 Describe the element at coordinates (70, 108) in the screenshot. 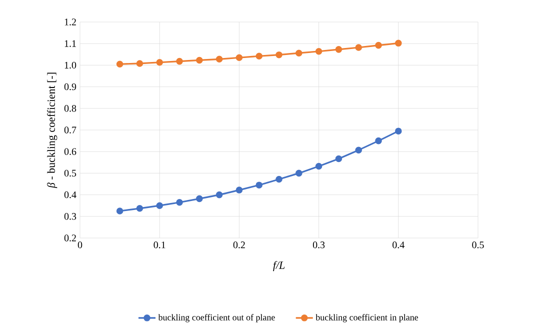

I see `y-tick-label: 0.8` at that location.